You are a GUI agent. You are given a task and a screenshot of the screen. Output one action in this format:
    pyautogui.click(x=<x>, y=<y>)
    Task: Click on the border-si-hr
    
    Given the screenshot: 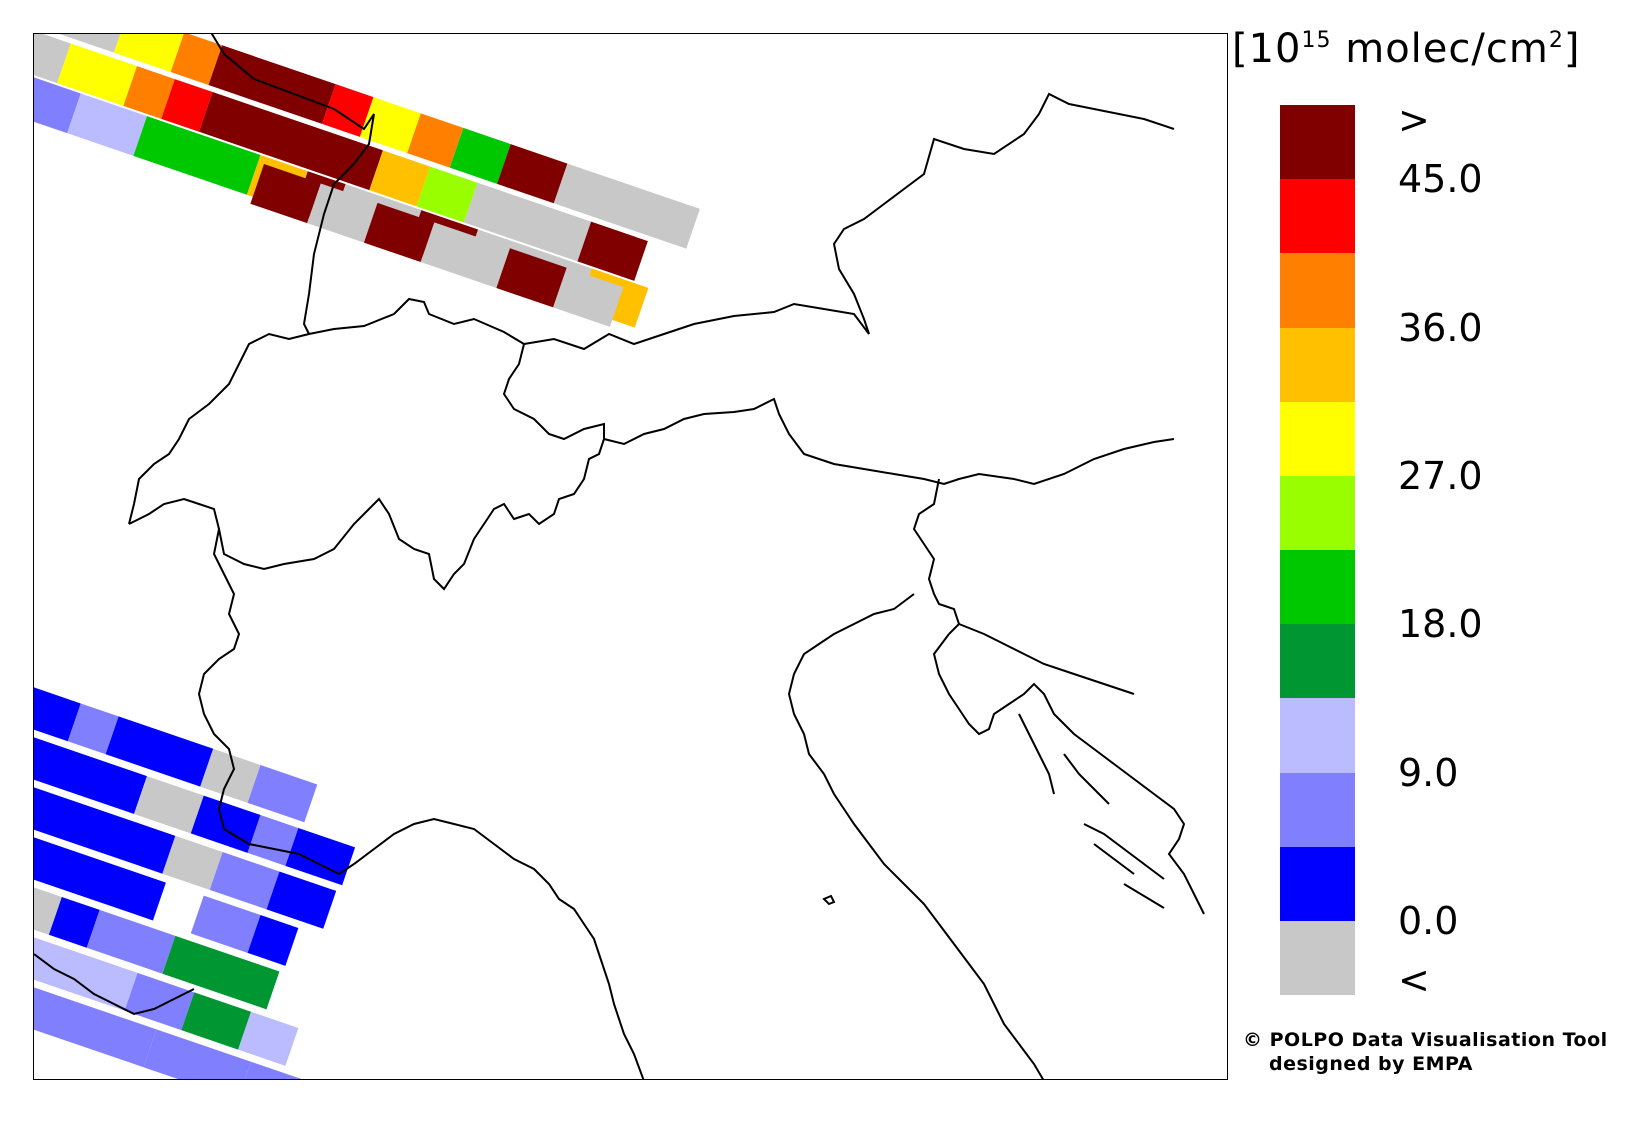 What is the action you would take?
    pyautogui.click(x=1046, y=659)
    